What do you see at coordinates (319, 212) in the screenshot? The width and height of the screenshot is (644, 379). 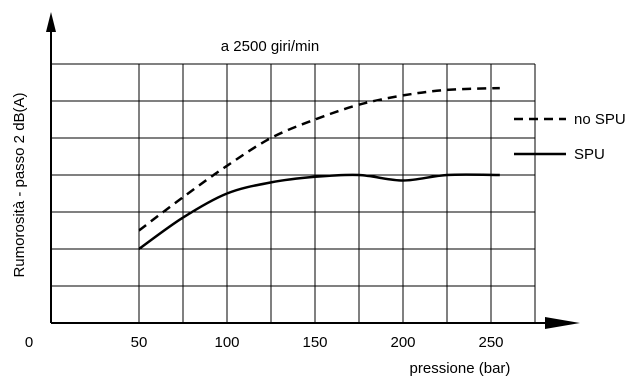 I see `series-line-spu` at bounding box center [319, 212].